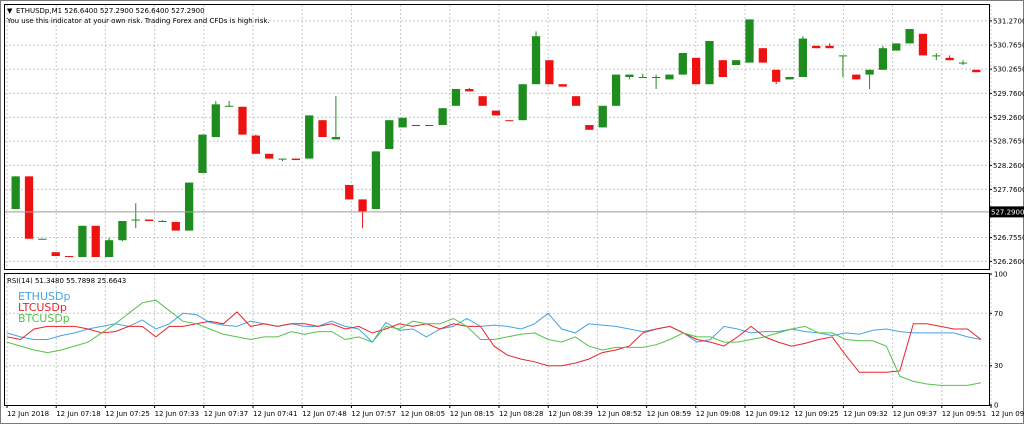 The width and height of the screenshot is (1024, 428). Describe the element at coordinates (44, 296) in the screenshot. I see `legend-ethusdp: ETHUSDp` at that location.